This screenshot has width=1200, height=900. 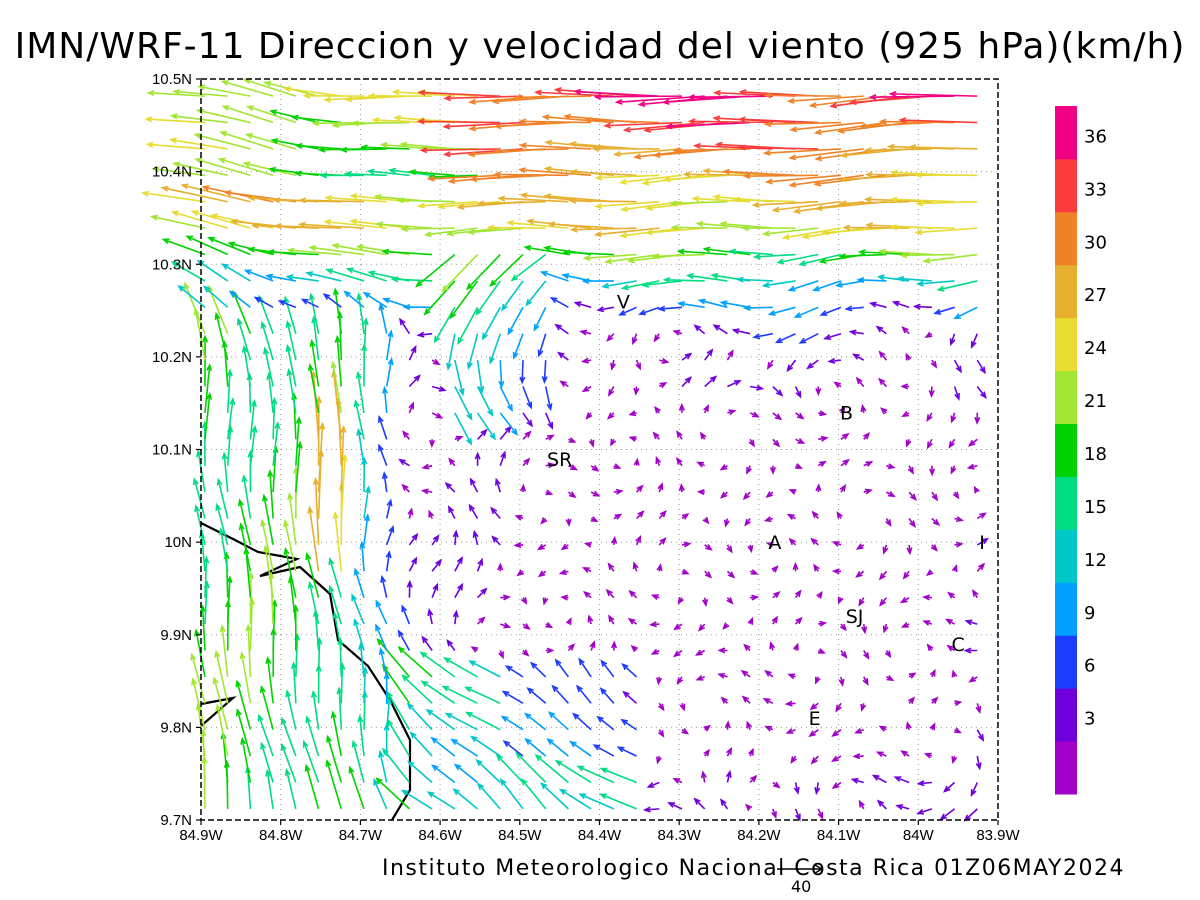 What do you see at coordinates (600, 835) in the screenshot?
I see `x-tick-label: 84.4W` at bounding box center [600, 835].